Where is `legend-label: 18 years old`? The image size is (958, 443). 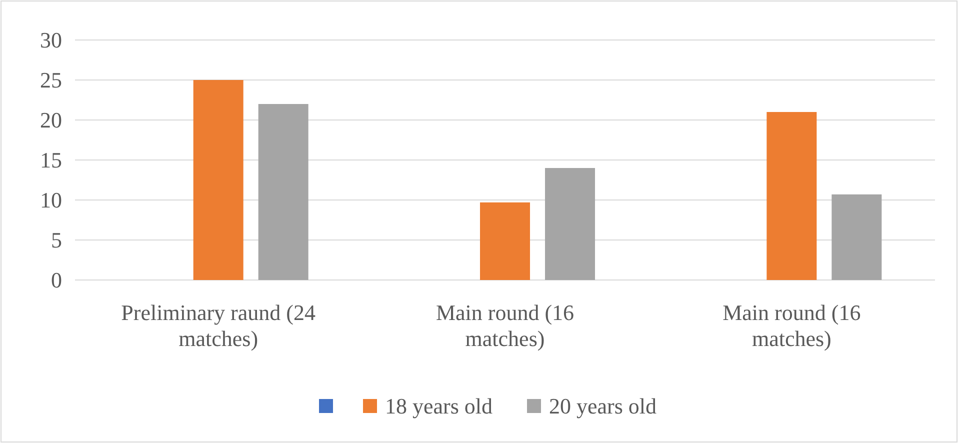 legend-label: 18 years old is located at coordinates (439, 406).